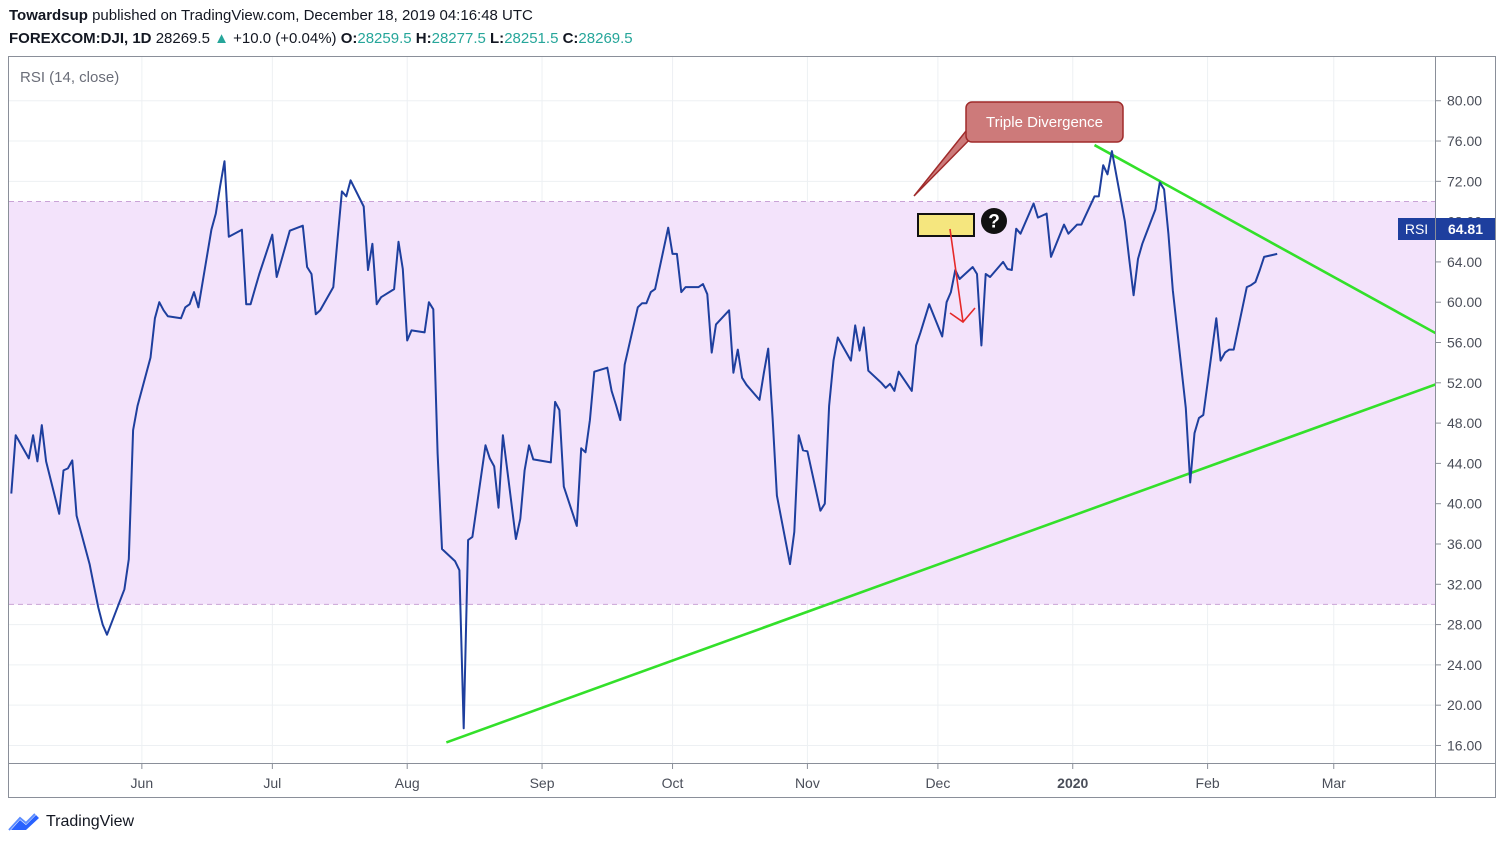  Describe the element at coordinates (1464, 463) in the screenshot. I see `y-tick-label-9: 44.00` at that location.